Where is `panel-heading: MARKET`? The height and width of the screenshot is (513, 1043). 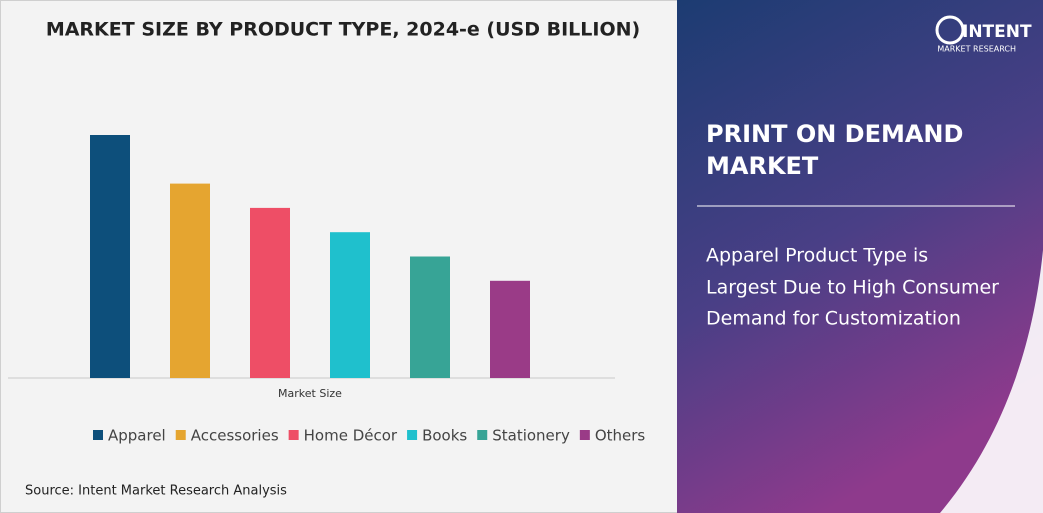
panel-heading: MARKET is located at coordinates (762, 166).